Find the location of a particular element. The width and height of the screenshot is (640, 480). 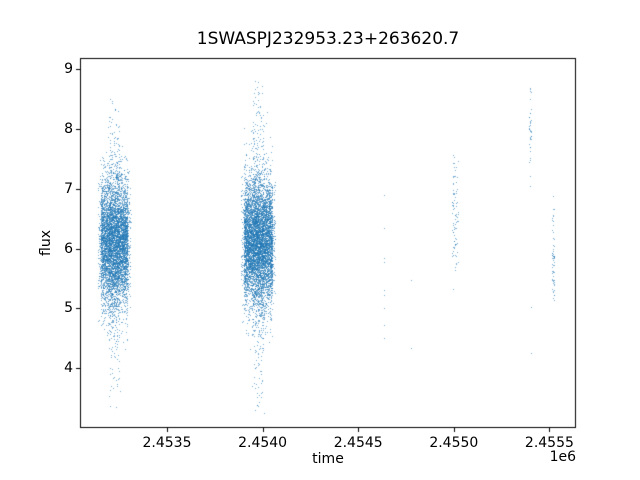

y-axis-label: flux is located at coordinates (46, 243).